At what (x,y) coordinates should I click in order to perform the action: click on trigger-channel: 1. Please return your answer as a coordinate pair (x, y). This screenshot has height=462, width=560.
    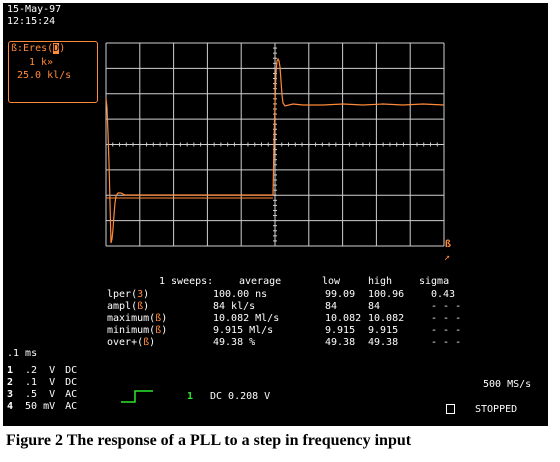
    Looking at the image, I should click on (190, 396).